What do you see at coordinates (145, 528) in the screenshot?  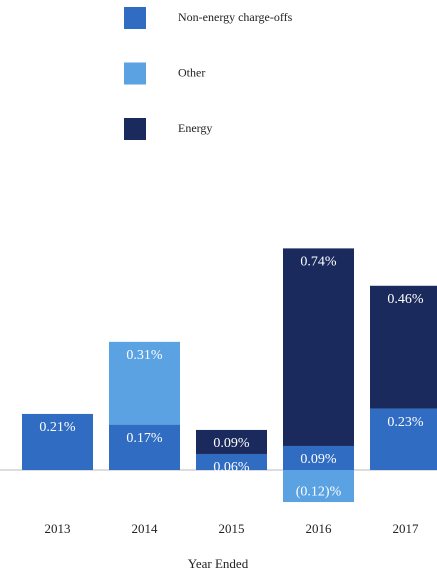 I see `x-tick-label: 2014` at bounding box center [145, 528].